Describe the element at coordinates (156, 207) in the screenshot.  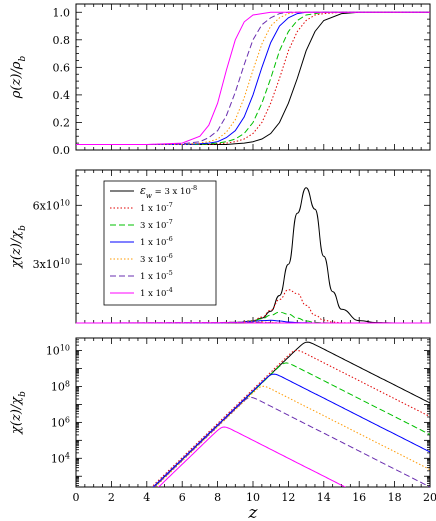
I see `legend-label: 1 x 10⁻⁷` at that location.